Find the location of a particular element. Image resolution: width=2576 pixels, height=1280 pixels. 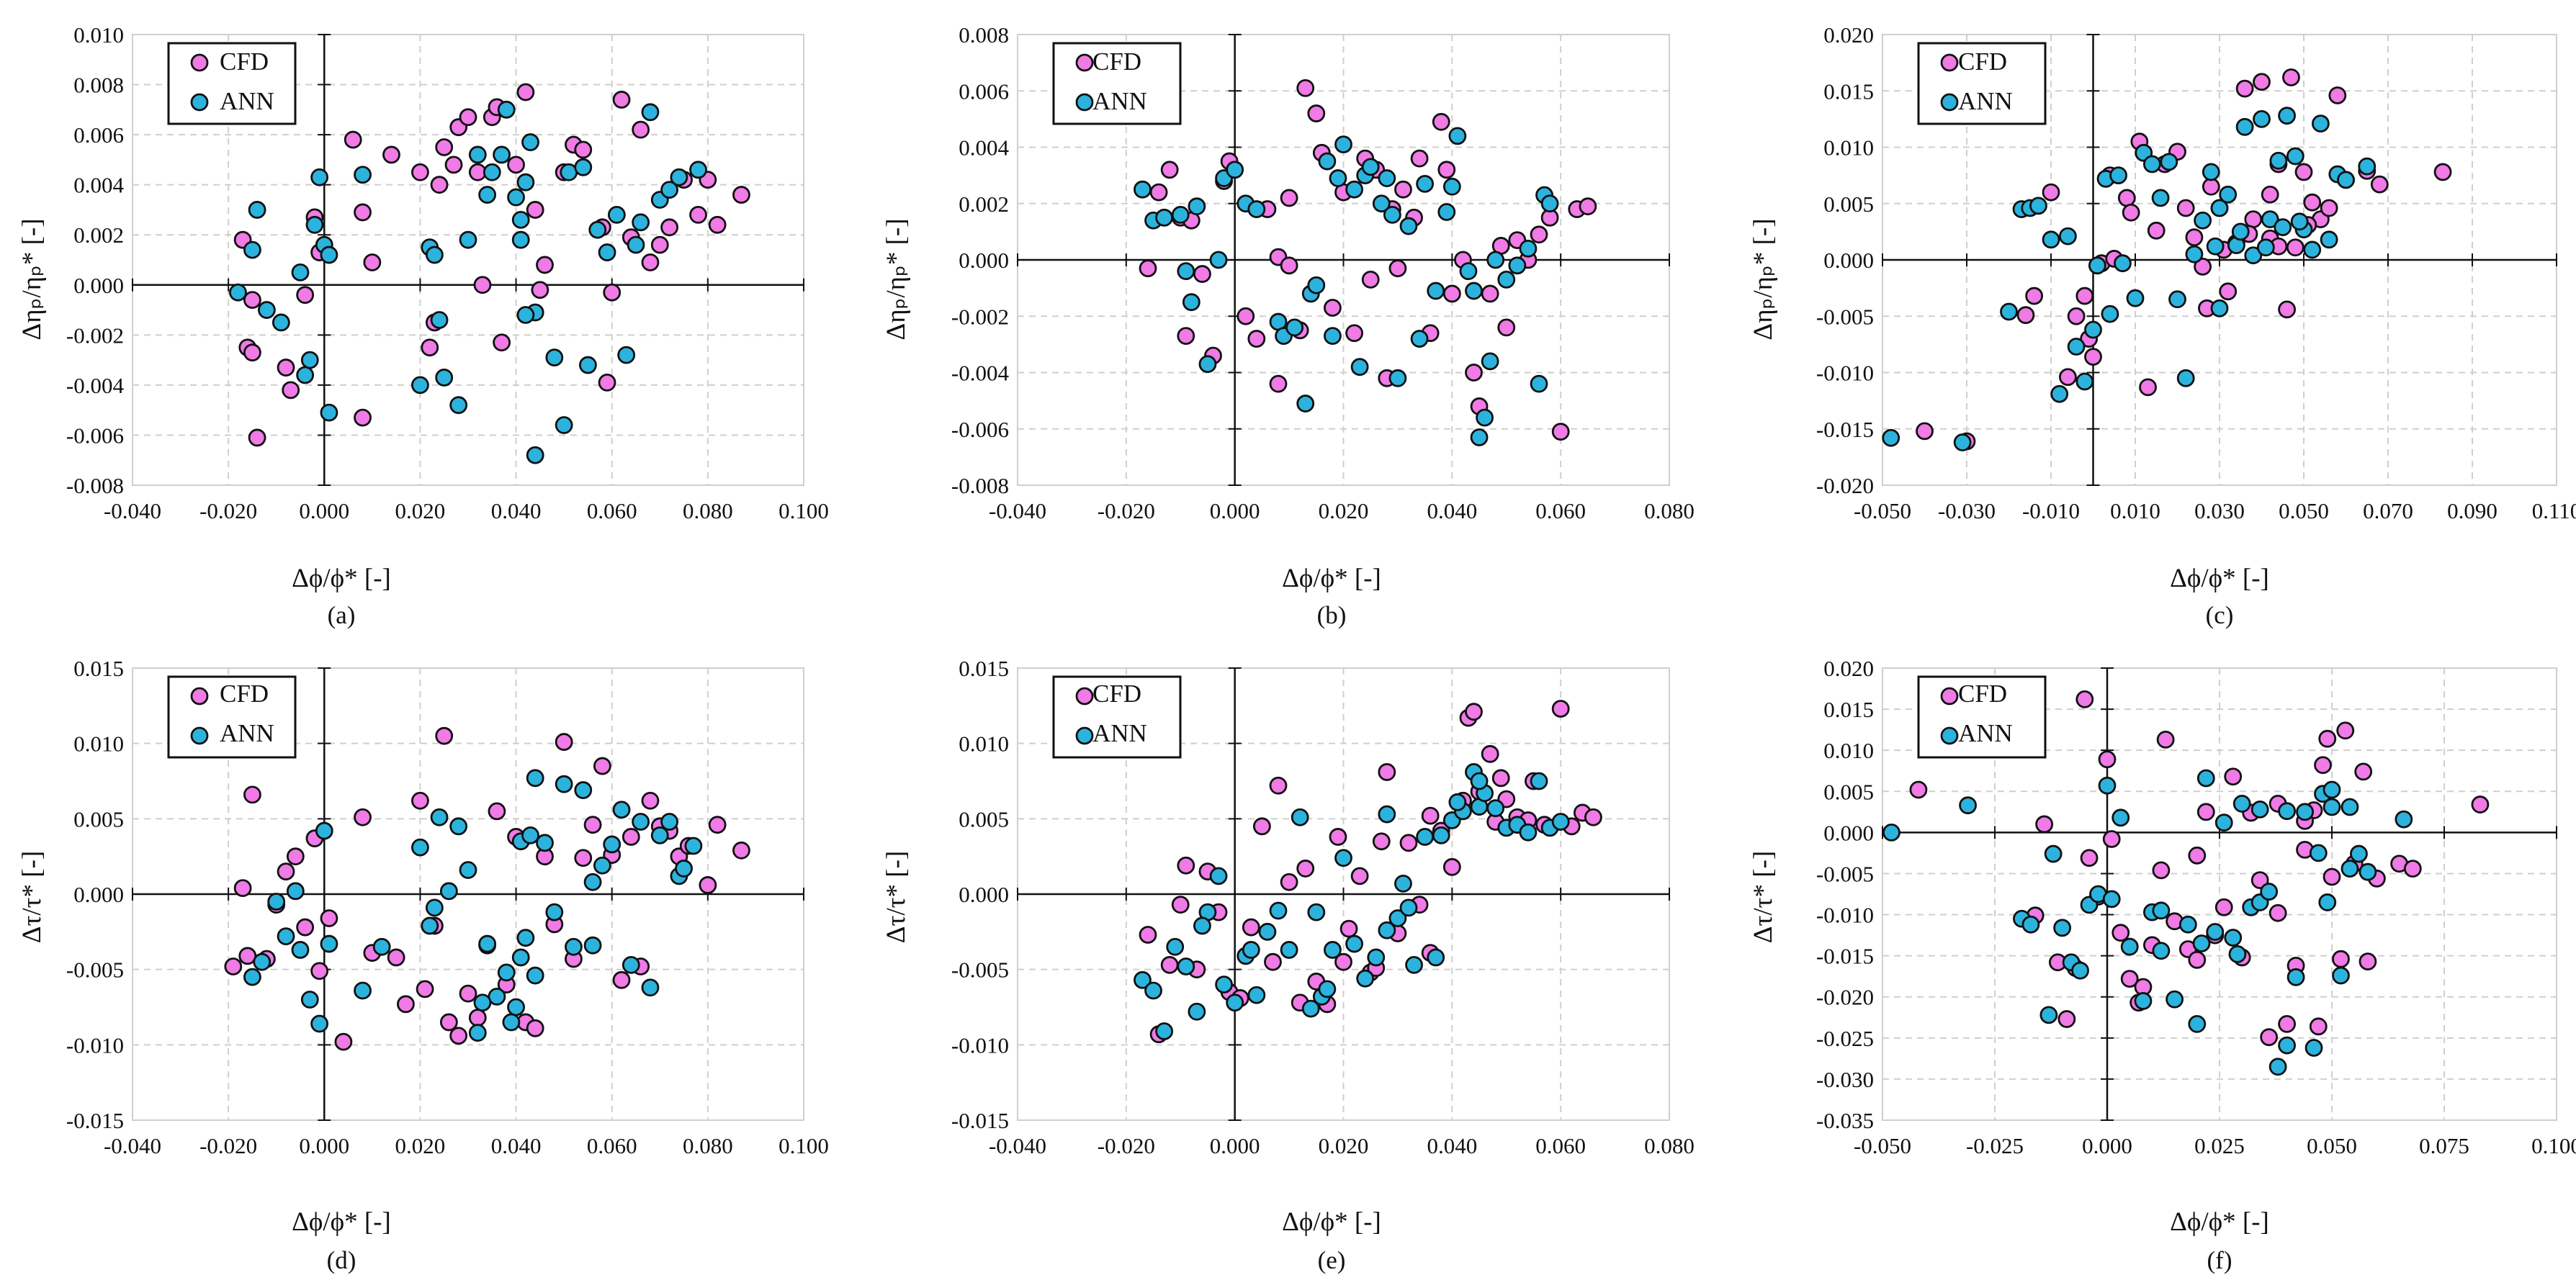

panel-d-x-tick-label: 0.060 is located at coordinates (612, 1145).